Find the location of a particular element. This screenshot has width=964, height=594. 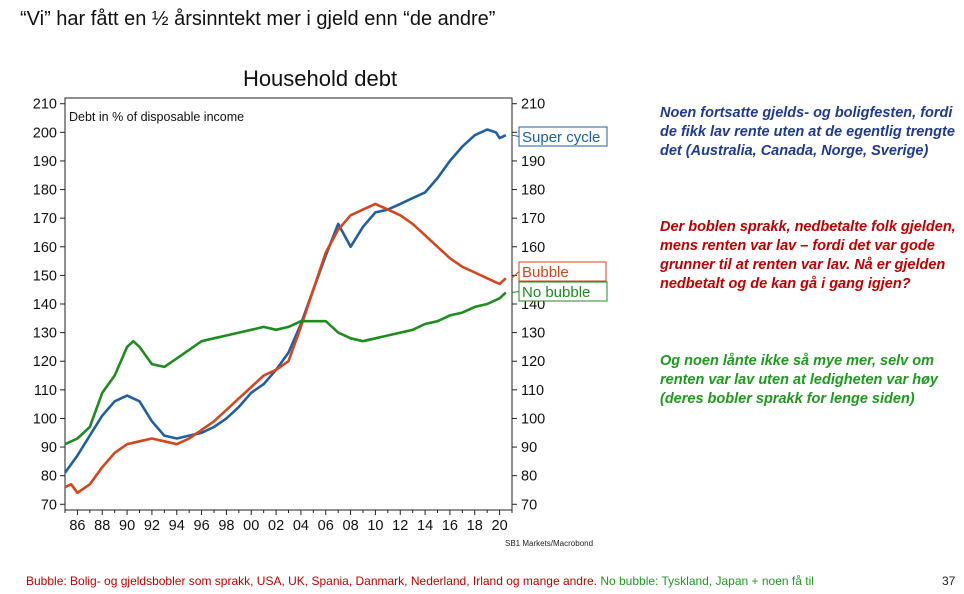

x-tick-label: 04 is located at coordinates (301, 526).